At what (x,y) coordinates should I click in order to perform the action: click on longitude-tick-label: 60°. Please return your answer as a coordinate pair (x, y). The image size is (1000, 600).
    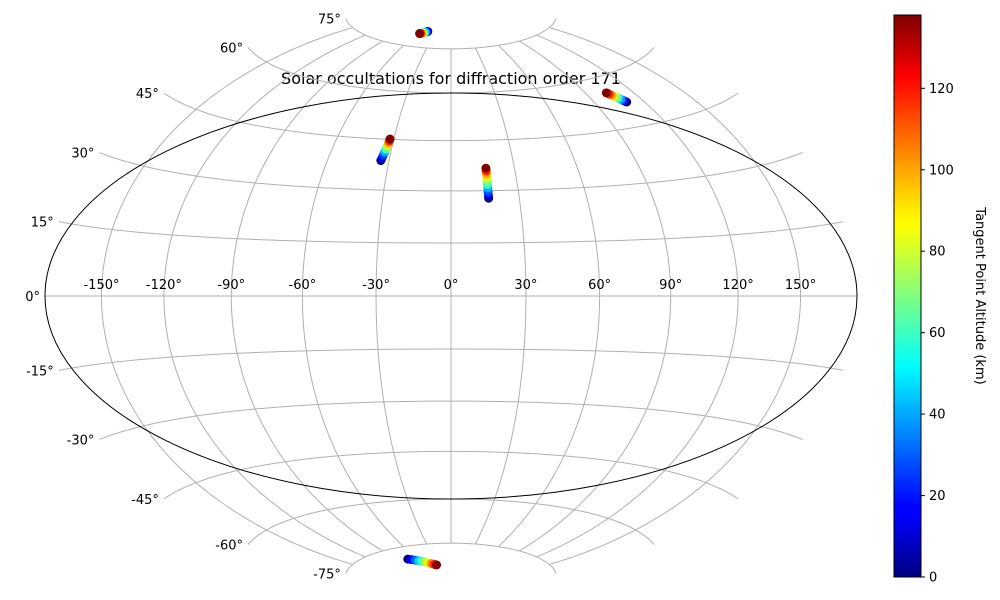
    Looking at the image, I should click on (599, 285).